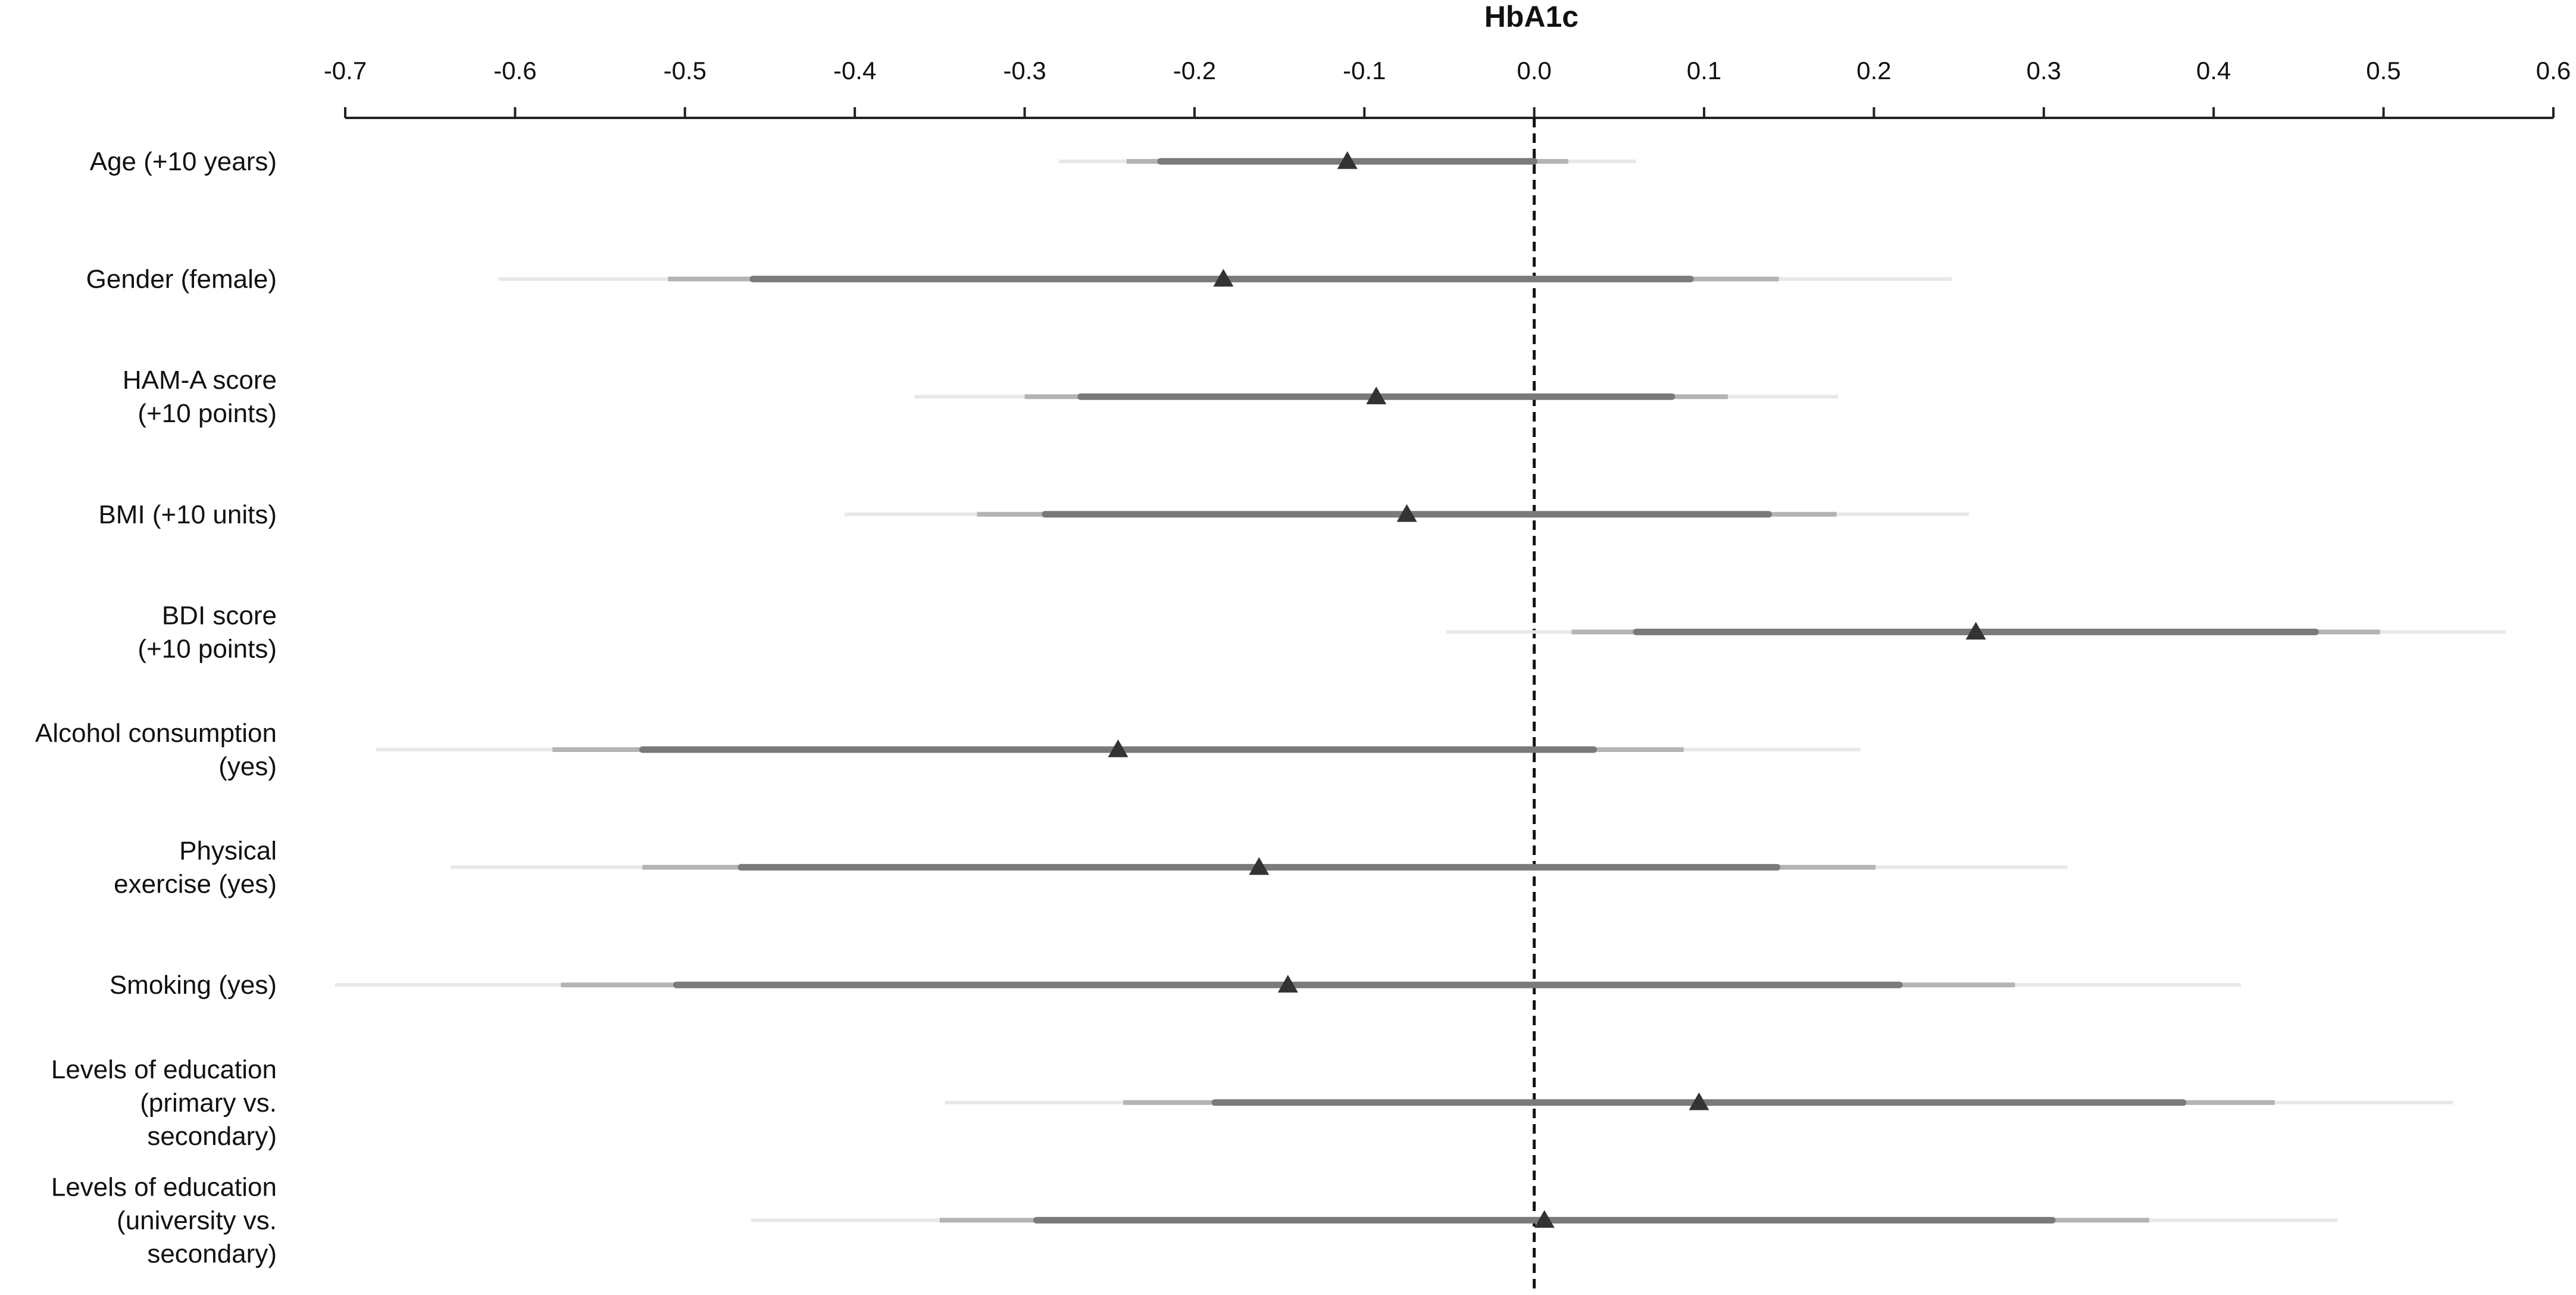 The image size is (2576, 1295). Describe the element at coordinates (228, 851) in the screenshot. I see `row-label-line: Physical` at that location.